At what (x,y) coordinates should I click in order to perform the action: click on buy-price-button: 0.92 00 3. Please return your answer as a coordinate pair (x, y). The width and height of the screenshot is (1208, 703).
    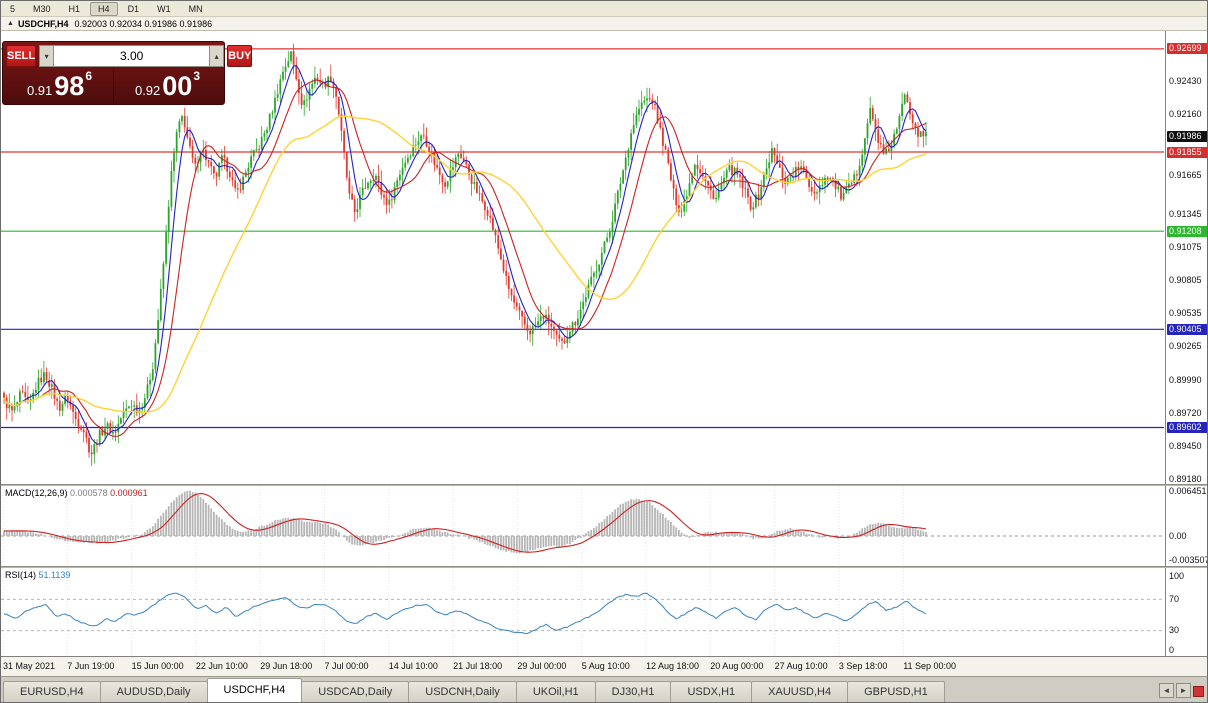
    Looking at the image, I should click on (167, 85).